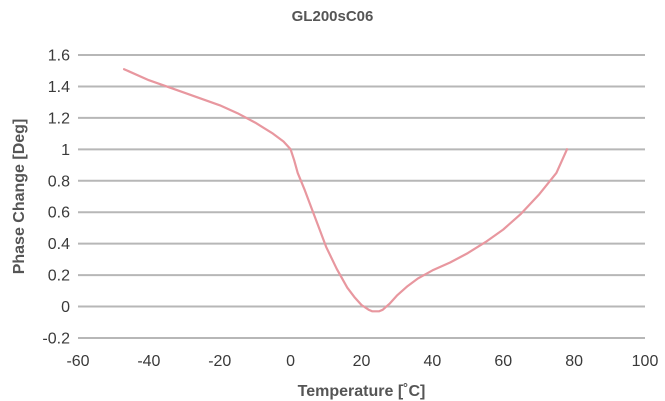 The height and width of the screenshot is (401, 665). What do you see at coordinates (332, 16) in the screenshot?
I see `chart-title: GL200sC06` at bounding box center [332, 16].